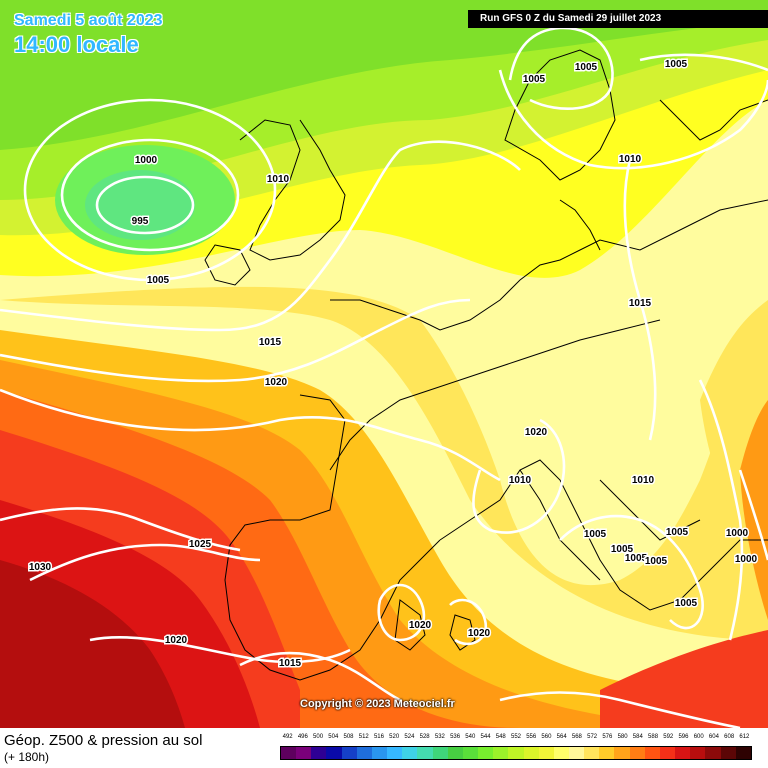 This screenshot has width=768, height=768. What do you see at coordinates (744, 737) in the screenshot?
I see `scale-label: 612` at bounding box center [744, 737].